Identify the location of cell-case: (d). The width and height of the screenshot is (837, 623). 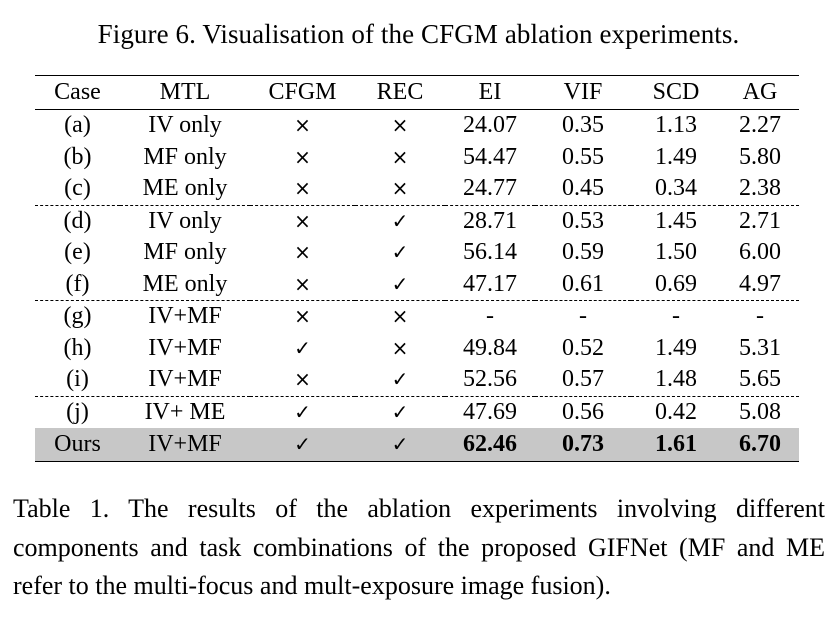
(77, 220).